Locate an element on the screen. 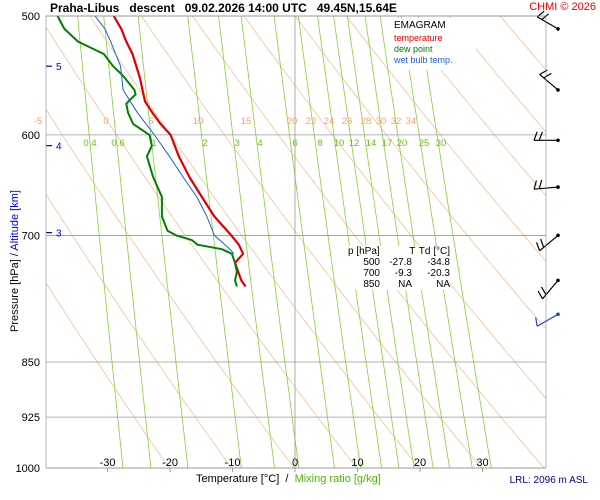 This screenshot has width=600, height=500. legend-temperature: temperature is located at coordinates (418, 38).